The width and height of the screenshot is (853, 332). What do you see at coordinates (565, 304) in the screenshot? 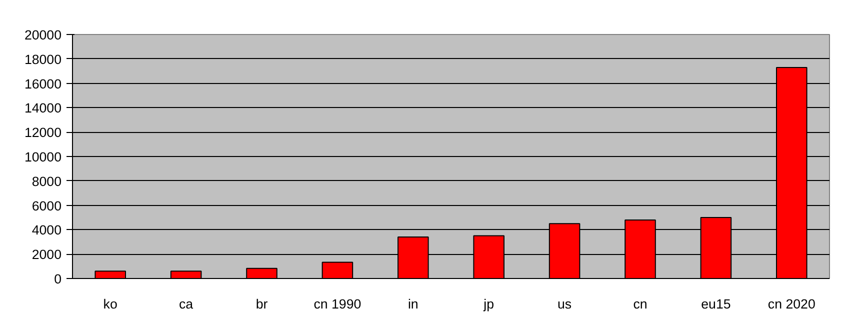
I see `x-tick-label: us` at bounding box center [565, 304].